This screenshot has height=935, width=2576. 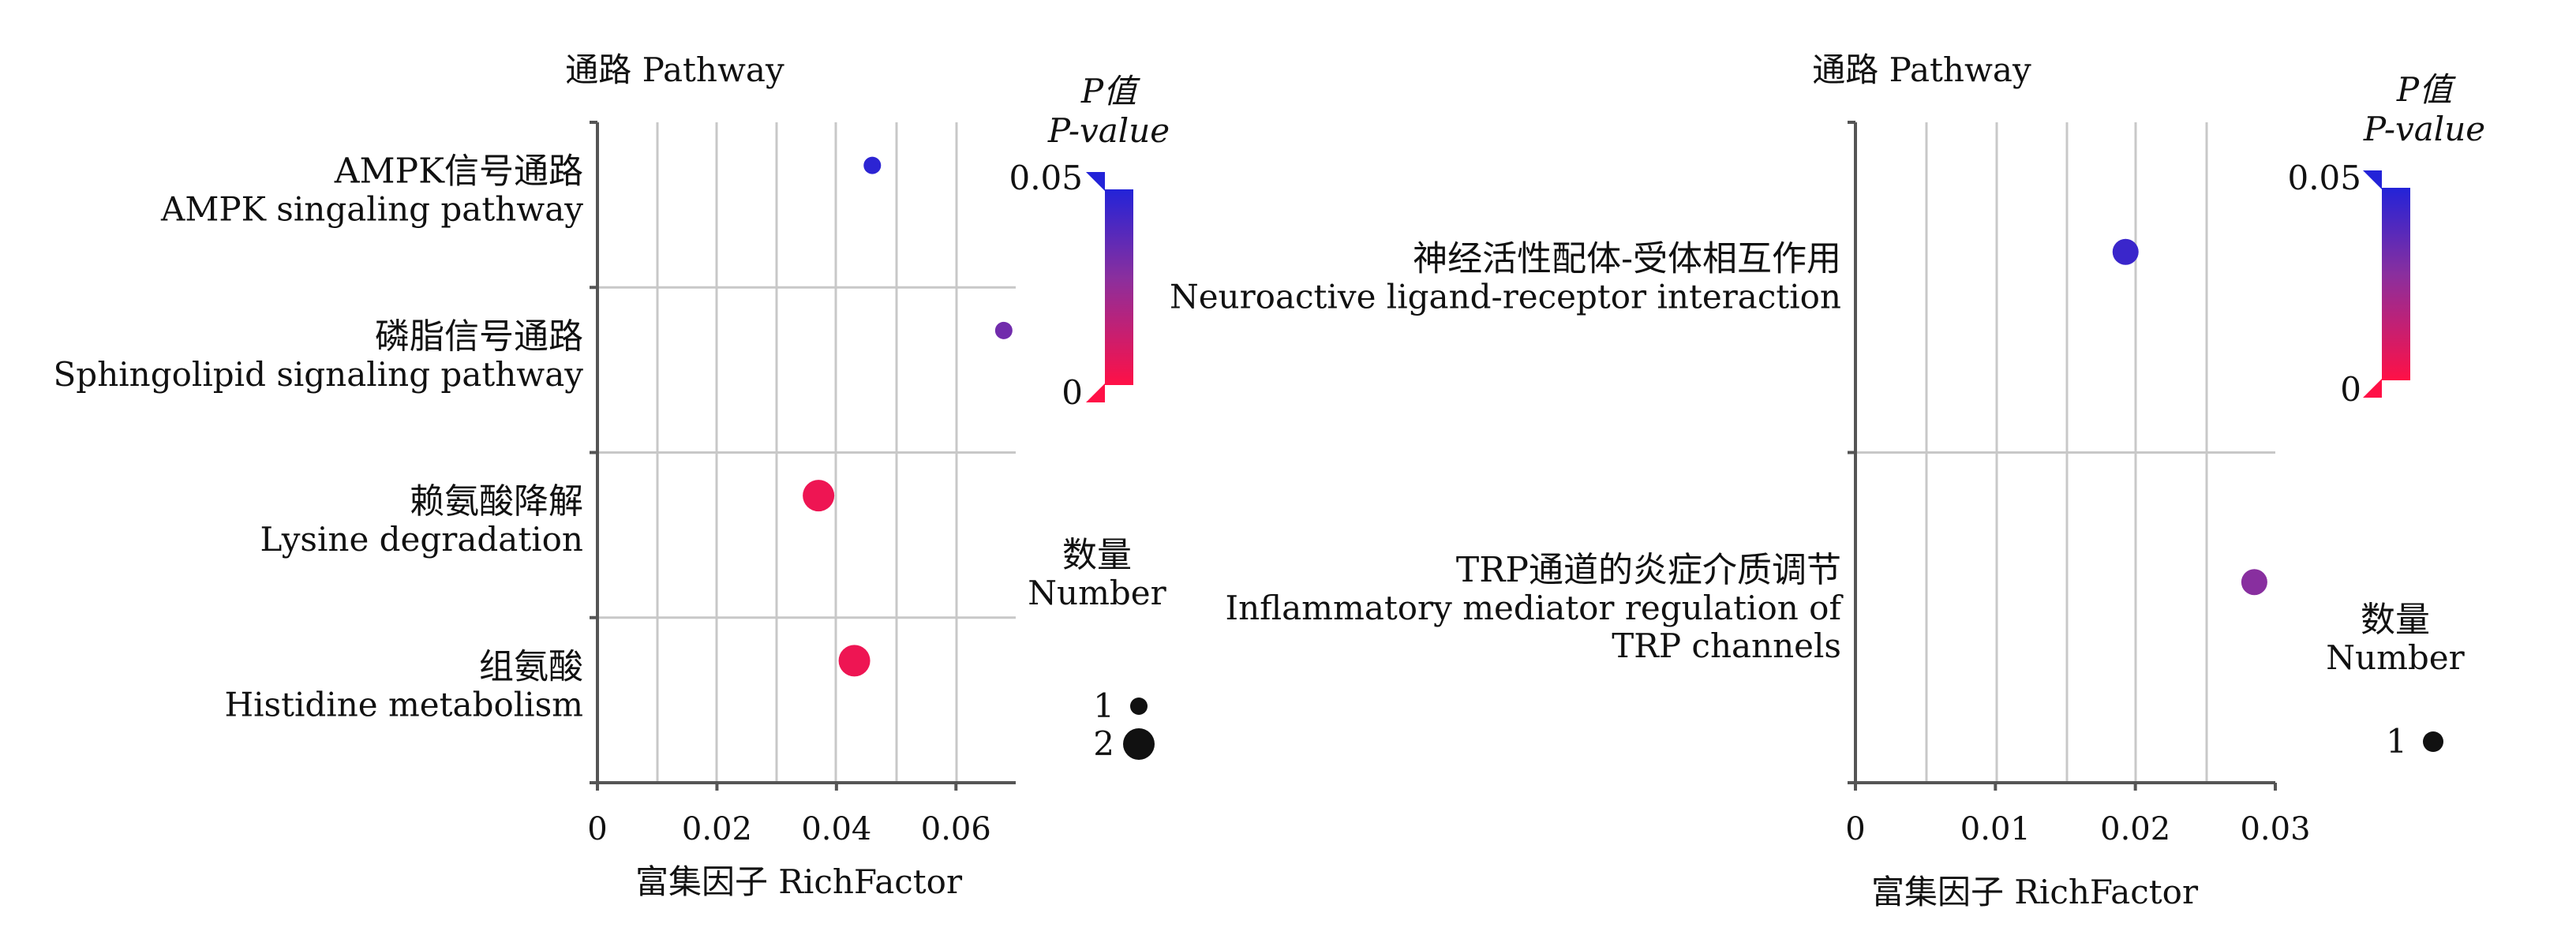 I want to click on category-label-en: Histidine metabolism, so click(x=403, y=704).